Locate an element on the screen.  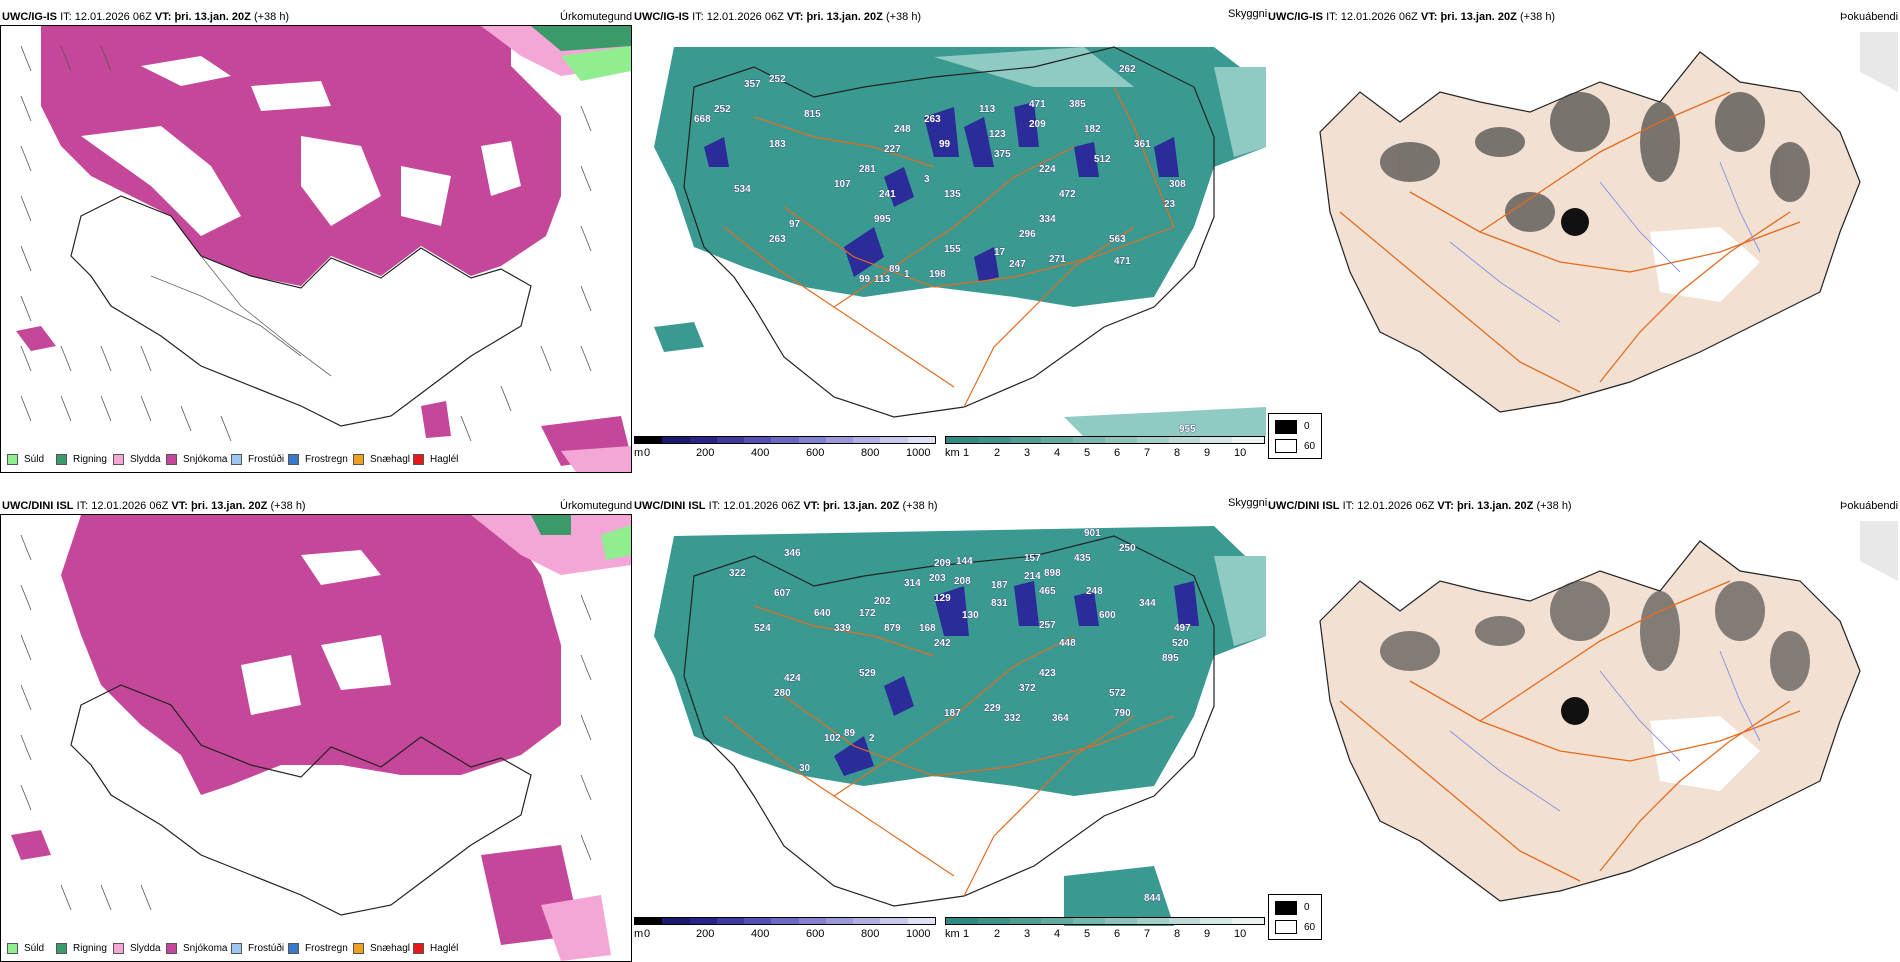
legend-swatch-snjokoma is located at coordinates (171, 948).